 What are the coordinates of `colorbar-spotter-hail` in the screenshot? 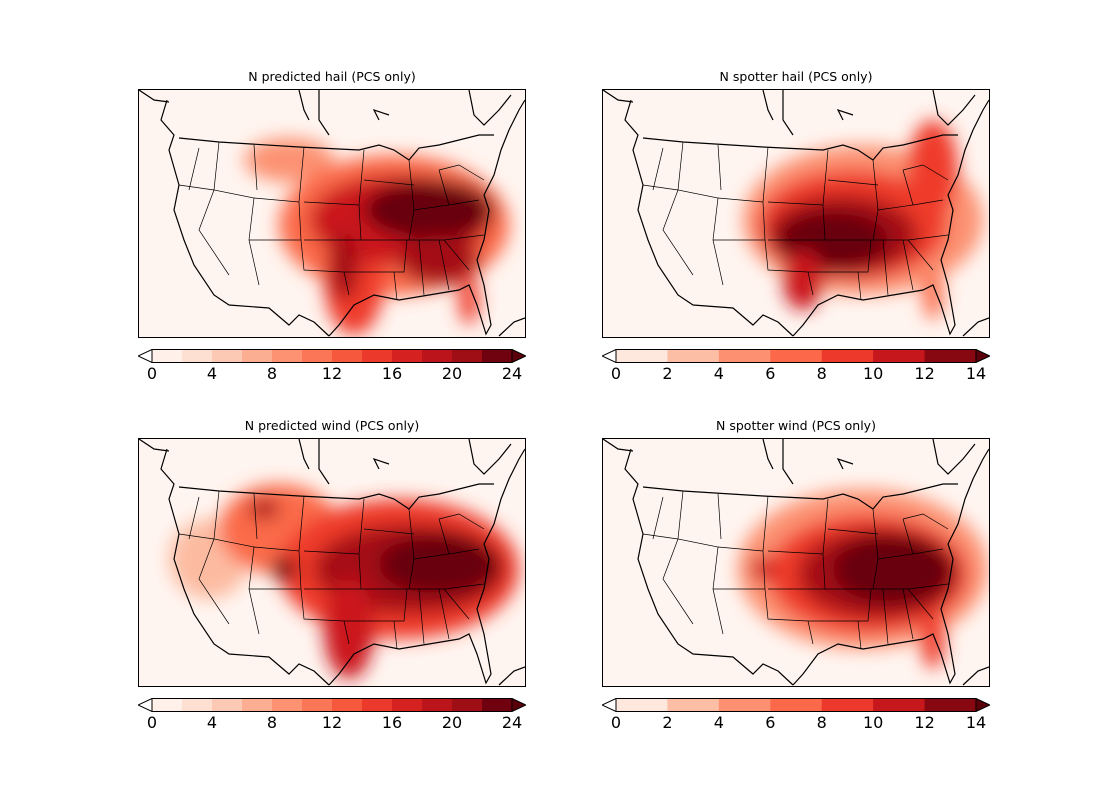 It's located at (796, 356).